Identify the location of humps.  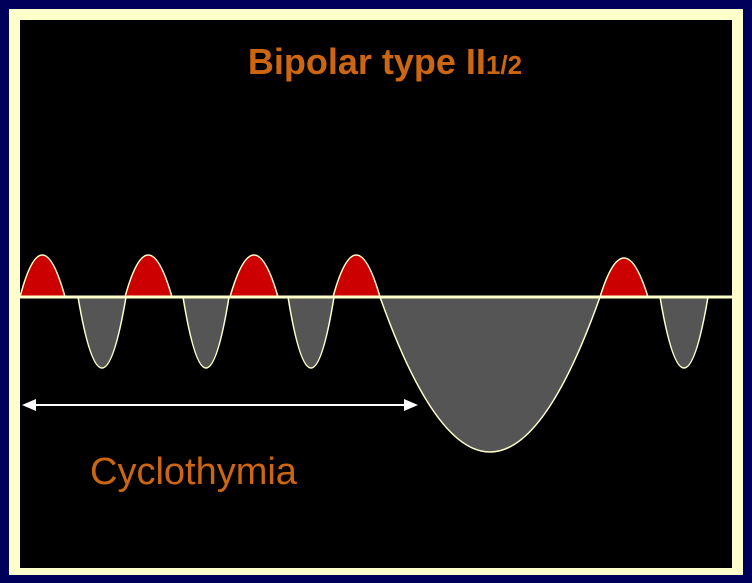
(334, 276).